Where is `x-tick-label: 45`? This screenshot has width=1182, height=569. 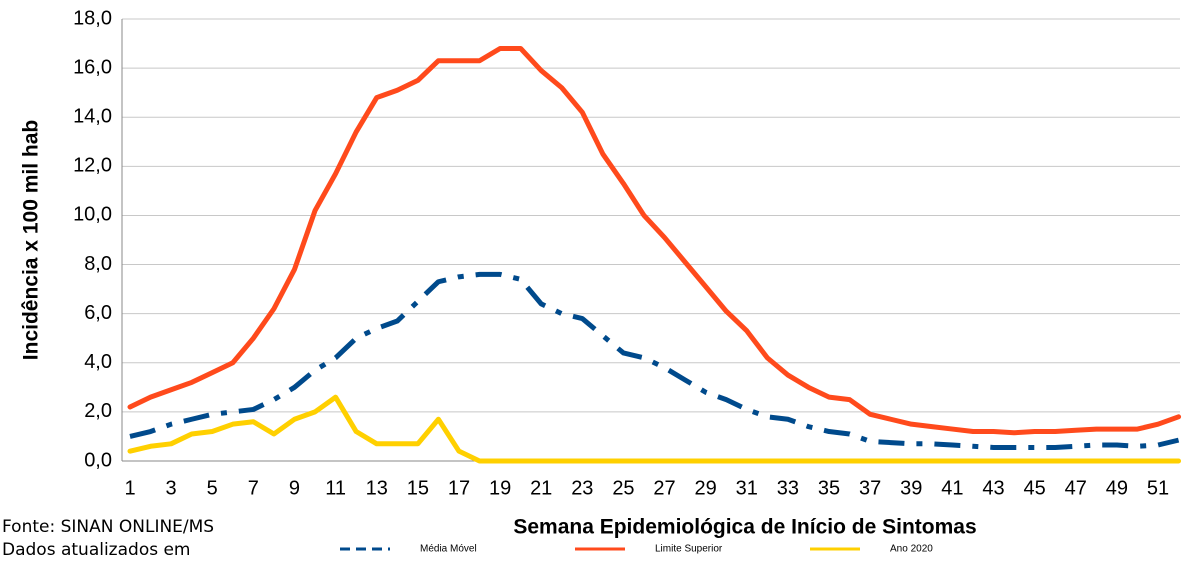
x-tick-label: 45 is located at coordinates (1035, 488).